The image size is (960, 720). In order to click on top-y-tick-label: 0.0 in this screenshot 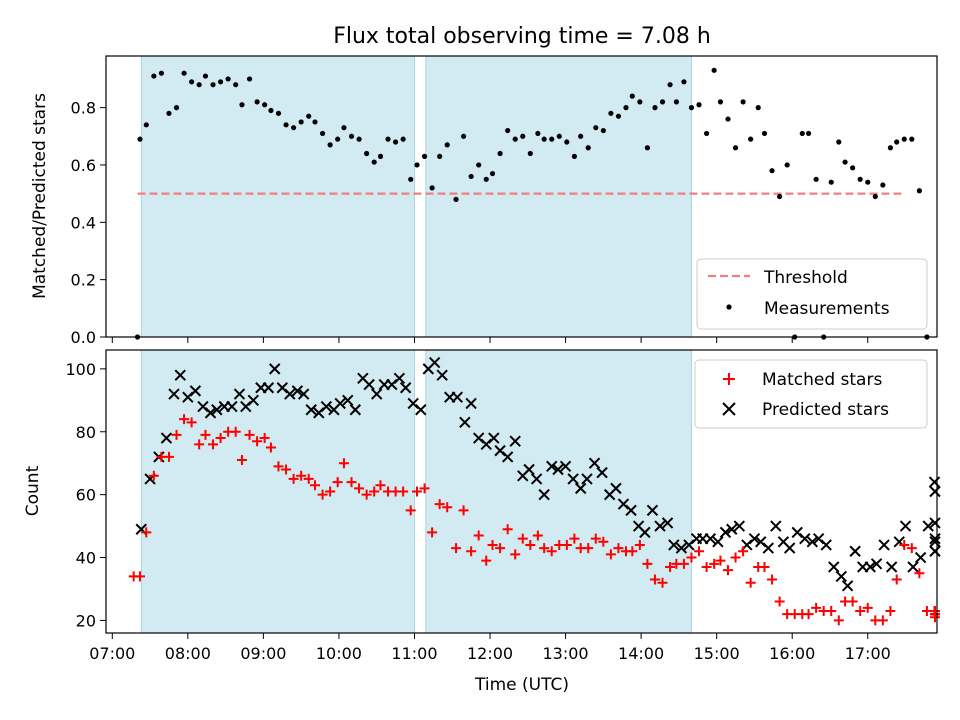, I will do `click(83, 337)`.